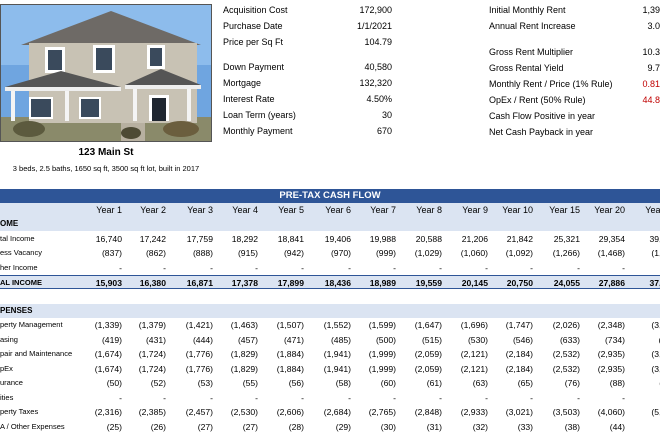 The image size is (660, 434). I want to click on expense-row-cell: (2,933), so click(474, 412).